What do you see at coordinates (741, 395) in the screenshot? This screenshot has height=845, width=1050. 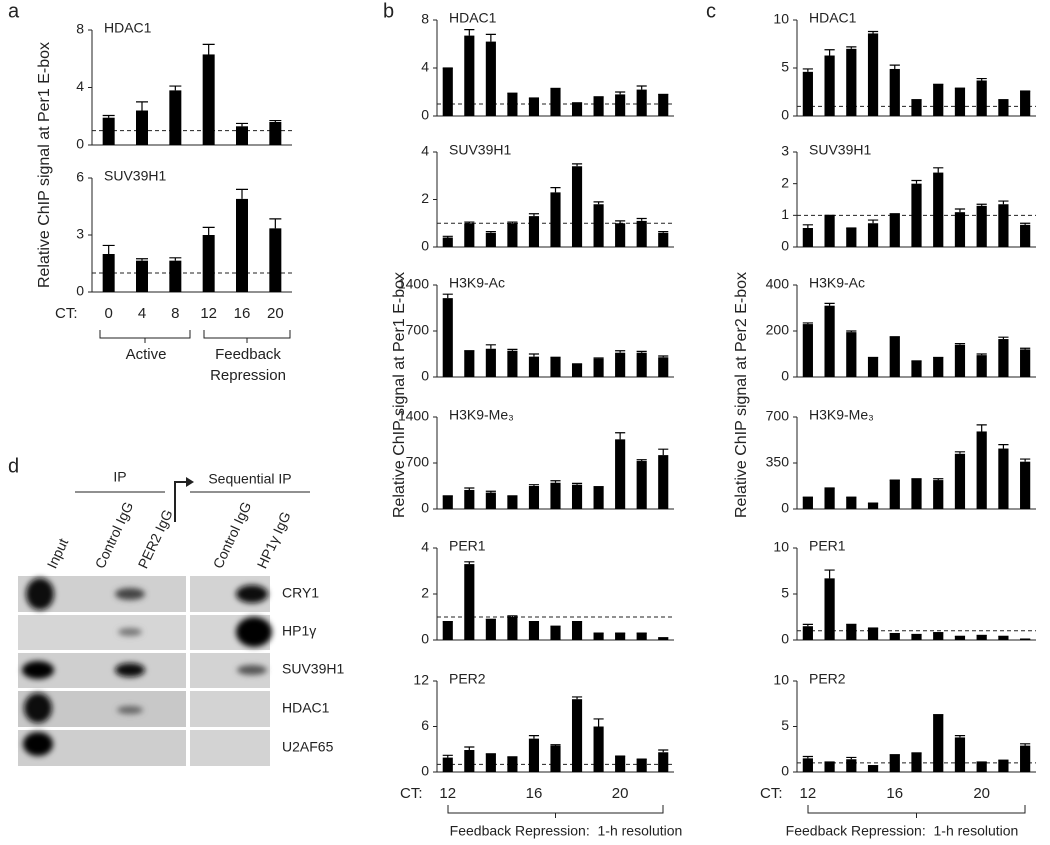 I see `y-axis-title: Relative ChIP signal at Per2 E-box` at bounding box center [741, 395].